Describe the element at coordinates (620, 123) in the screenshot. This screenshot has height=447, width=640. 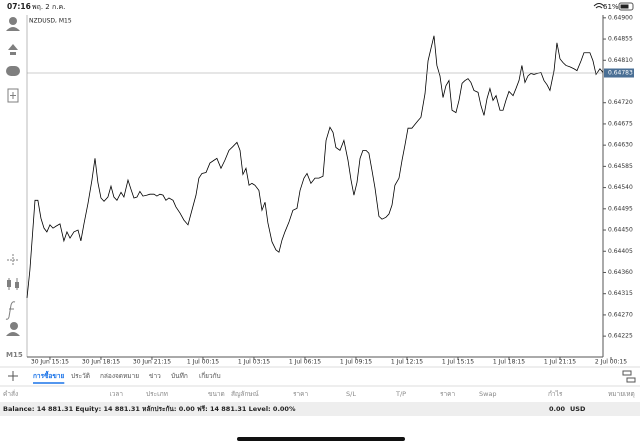
I see `y-tick-label: 0.64675` at that location.